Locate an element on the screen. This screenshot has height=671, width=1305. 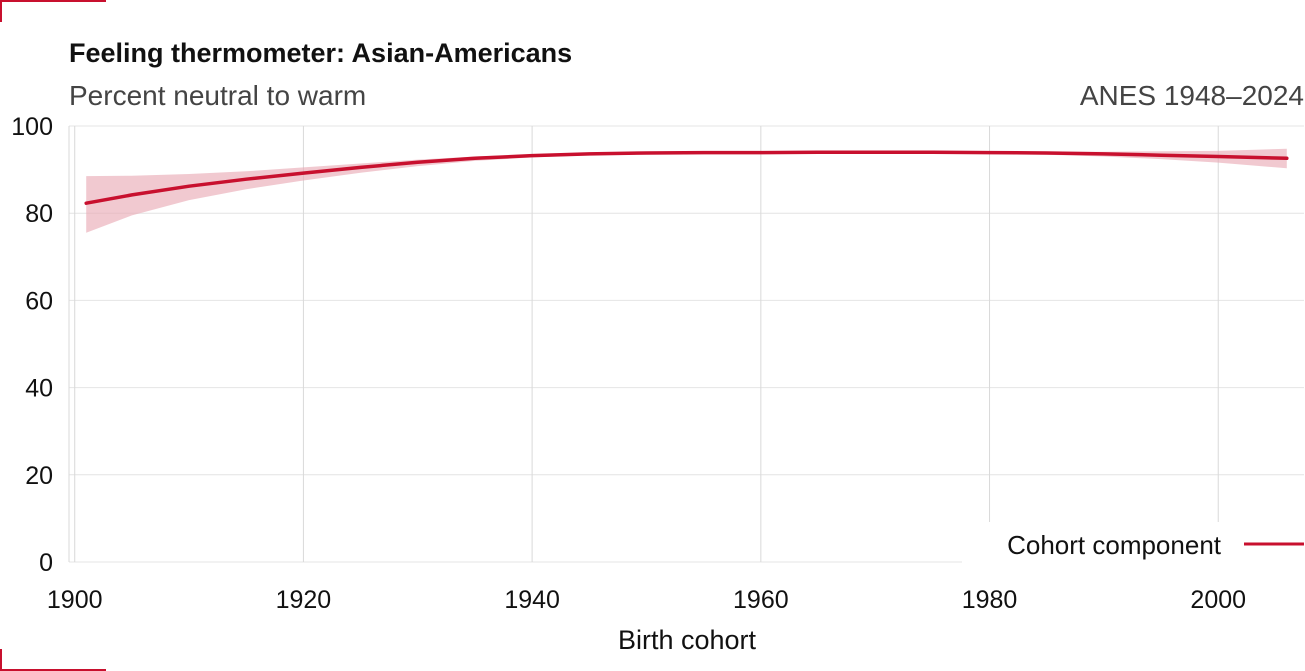
series-line-layer is located at coordinates (686, 177).